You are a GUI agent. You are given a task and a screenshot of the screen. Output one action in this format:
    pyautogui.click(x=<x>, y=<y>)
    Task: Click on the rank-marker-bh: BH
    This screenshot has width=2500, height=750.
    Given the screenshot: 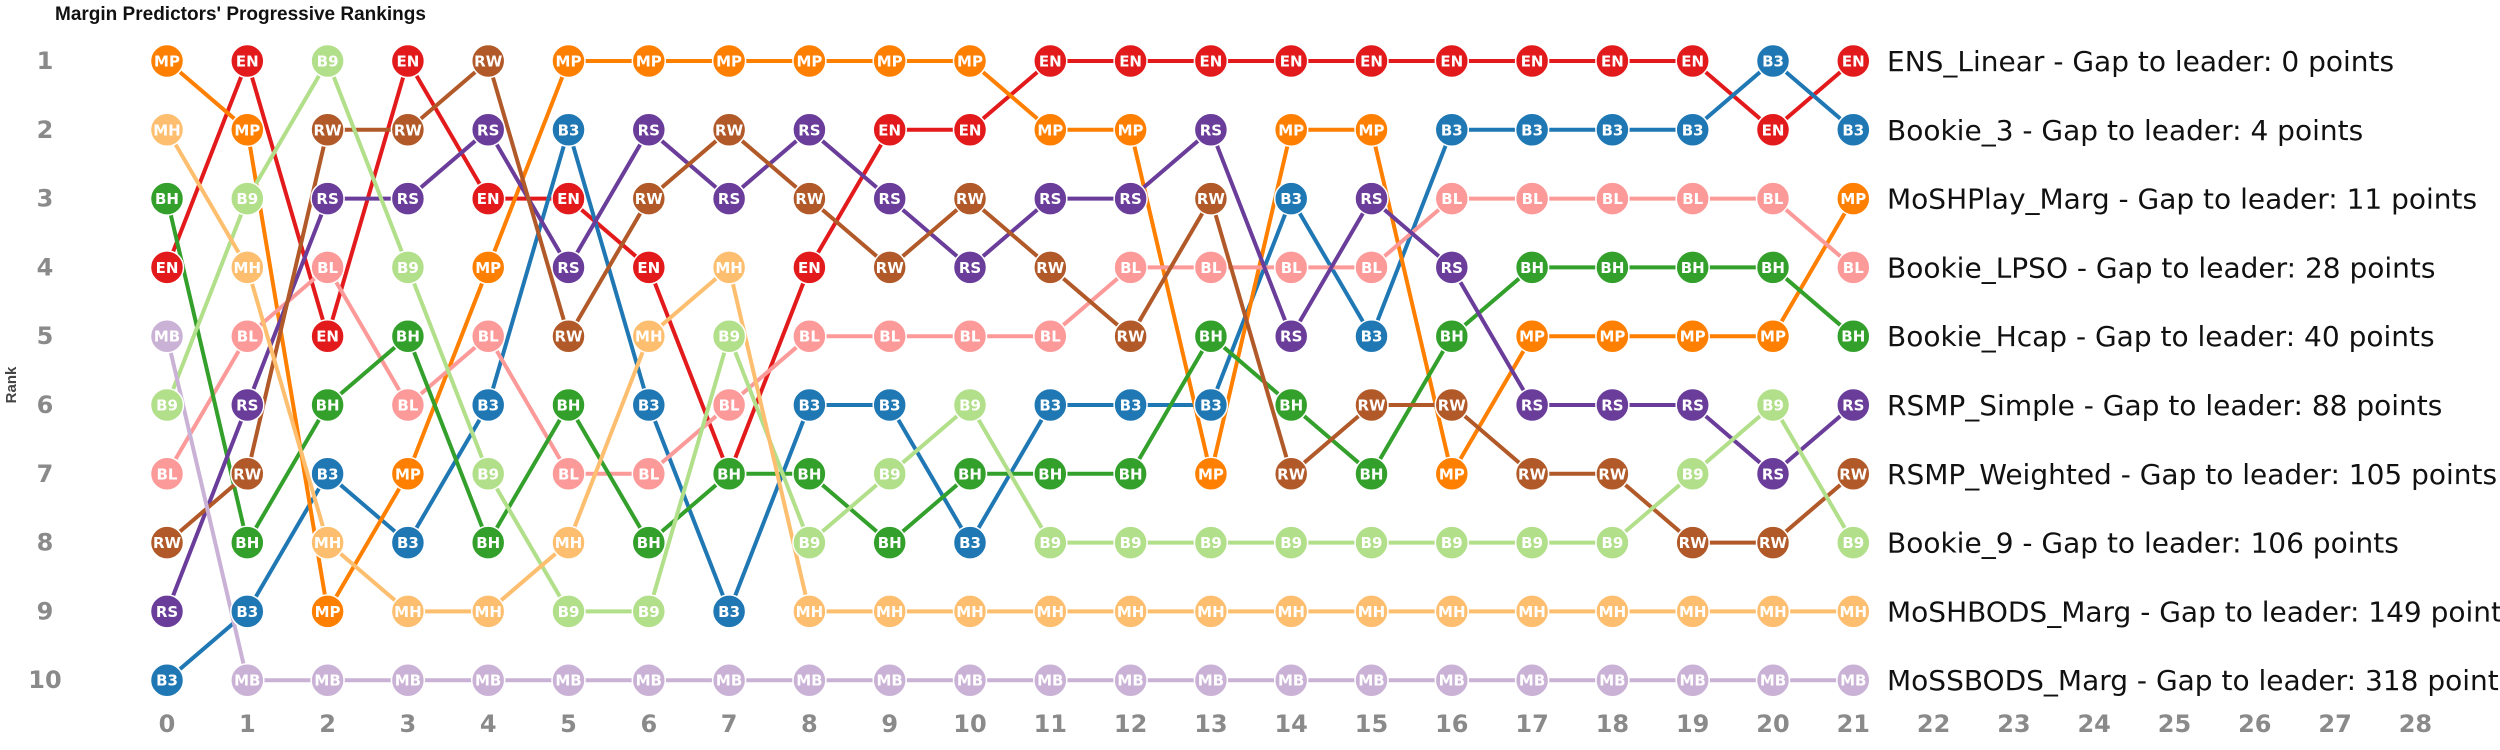 What is the action you would take?
    pyautogui.click(x=809, y=474)
    